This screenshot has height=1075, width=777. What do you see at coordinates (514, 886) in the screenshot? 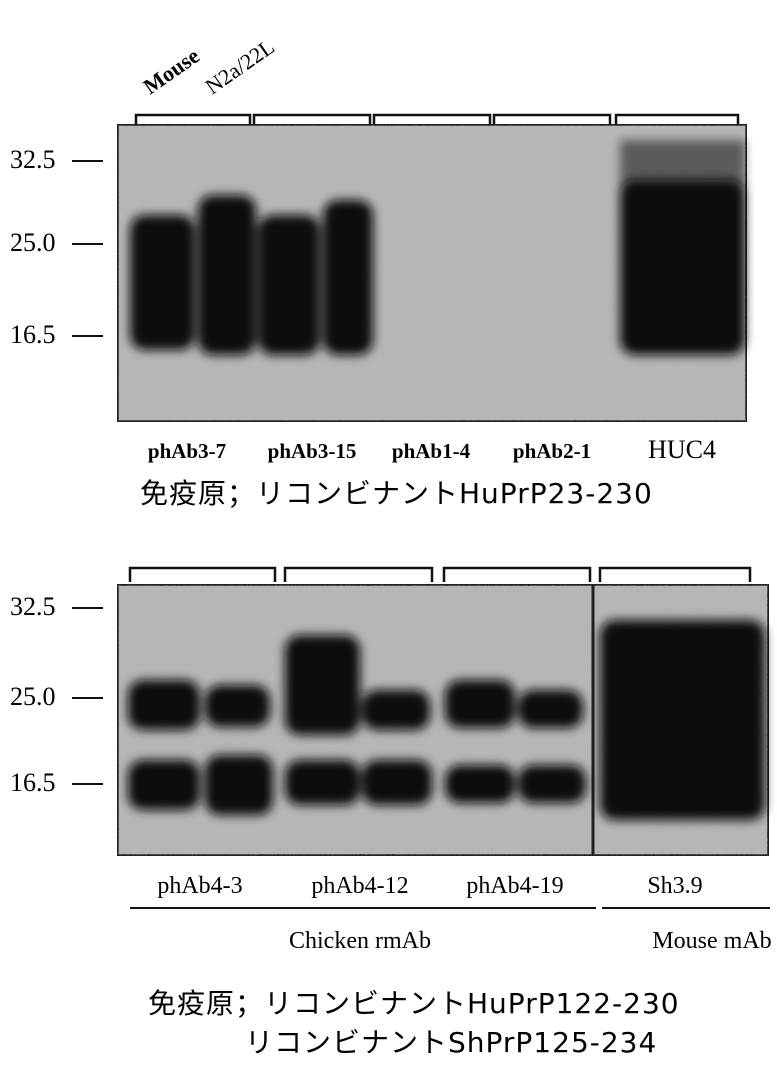
I see `lane-label: phAb4-19` at bounding box center [514, 886].